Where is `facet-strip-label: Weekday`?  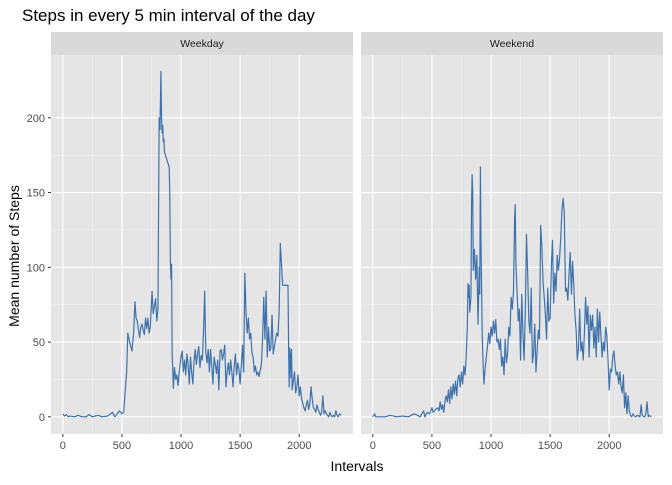
facet-strip-label: Weekday is located at coordinates (202, 44).